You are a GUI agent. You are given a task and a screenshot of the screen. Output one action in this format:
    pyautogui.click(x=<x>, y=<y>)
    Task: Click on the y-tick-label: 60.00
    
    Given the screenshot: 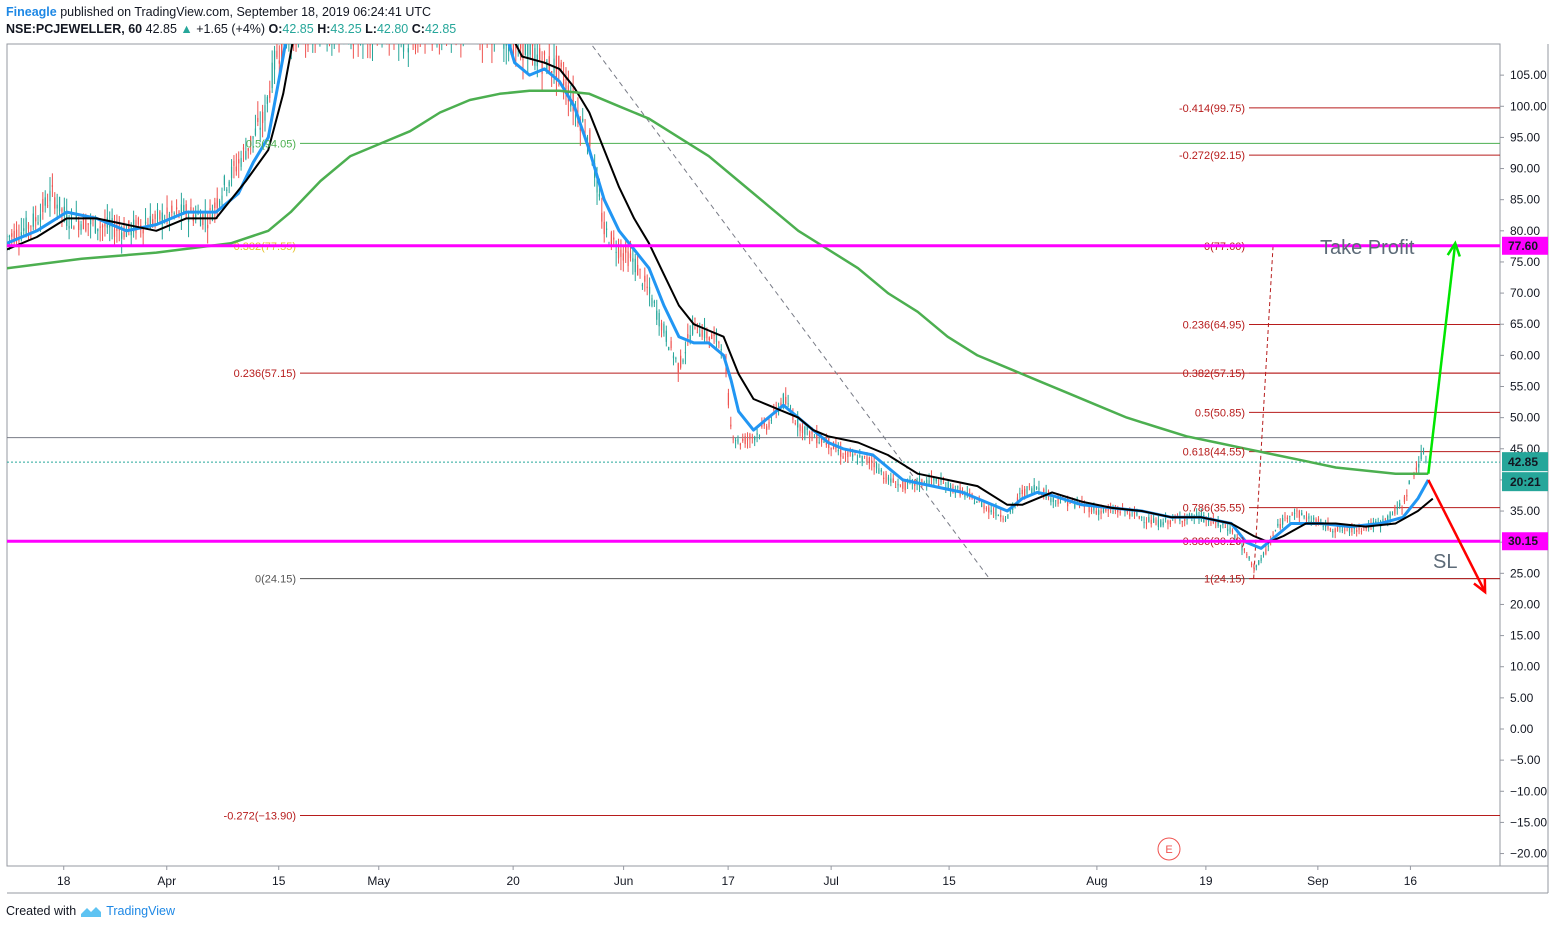 What is the action you would take?
    pyautogui.click(x=1525, y=355)
    